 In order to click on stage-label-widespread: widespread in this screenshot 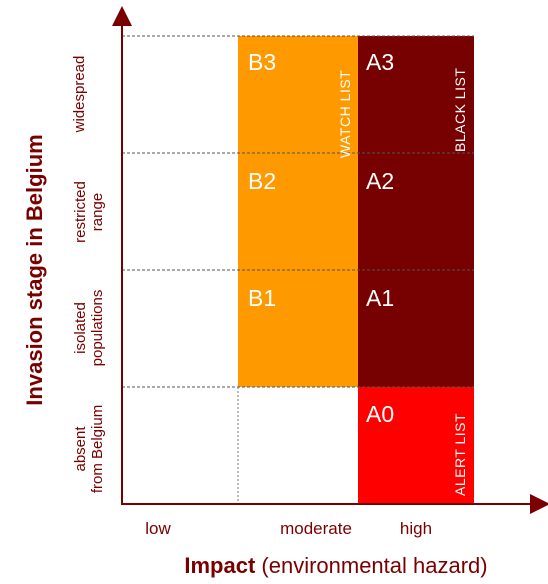, I will do `click(79, 95)`.